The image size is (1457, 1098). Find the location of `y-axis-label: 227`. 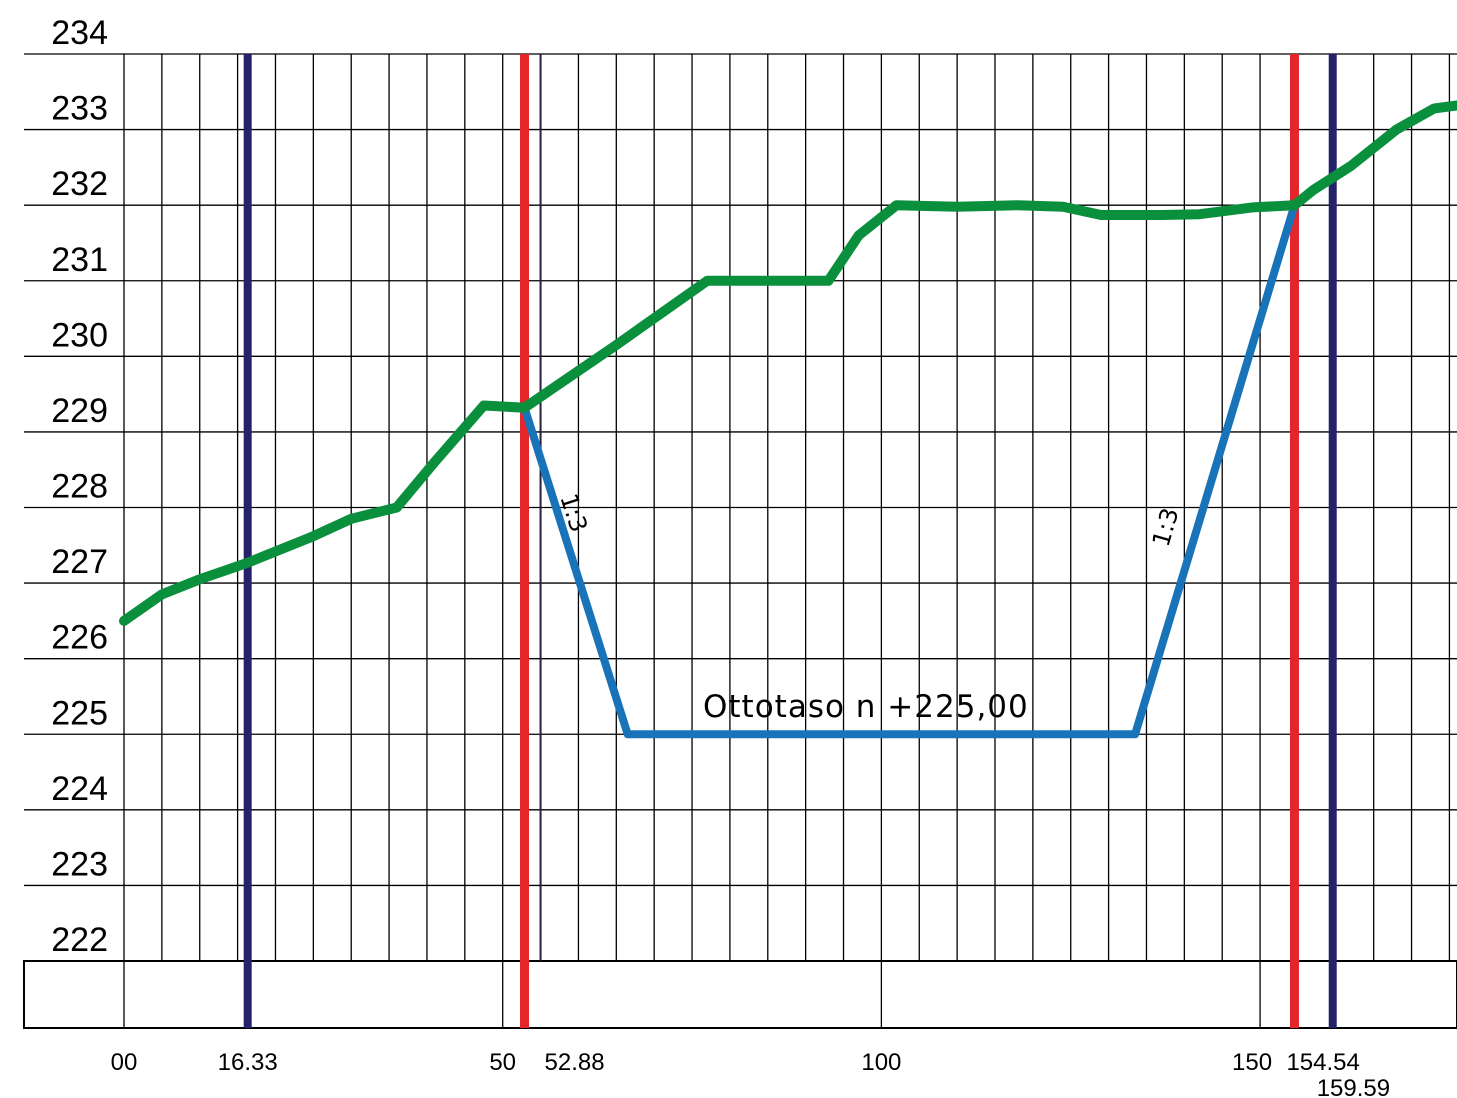

y-axis-label: 227 is located at coordinates (79, 562).